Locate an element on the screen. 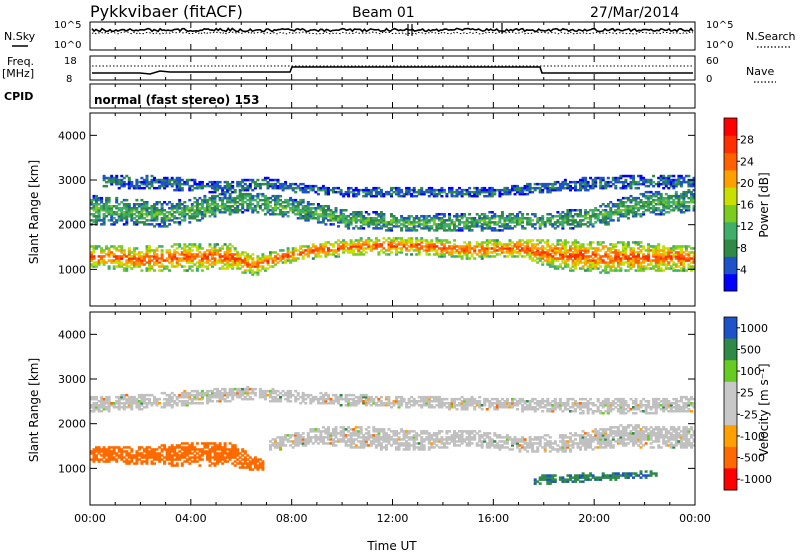 The width and height of the screenshot is (800, 554). freq-panel: Freq. [MHz] 18 8 60 0 Nave is located at coordinates (389, 70).